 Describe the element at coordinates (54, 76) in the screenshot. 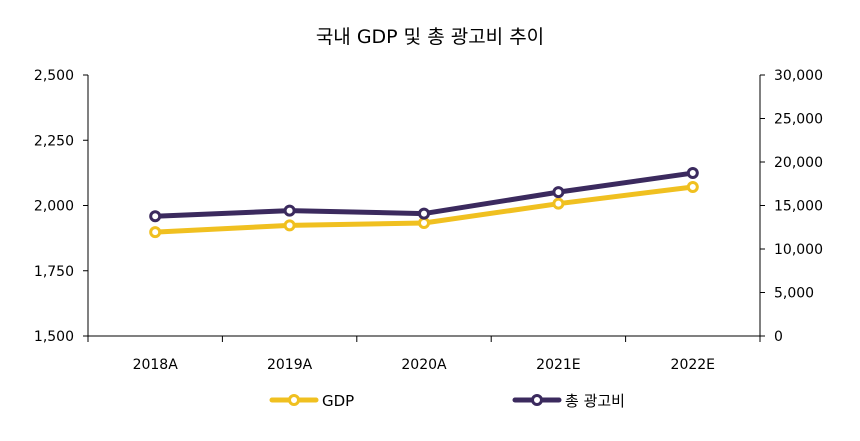

I see `left-tick-label: 2,500` at that location.